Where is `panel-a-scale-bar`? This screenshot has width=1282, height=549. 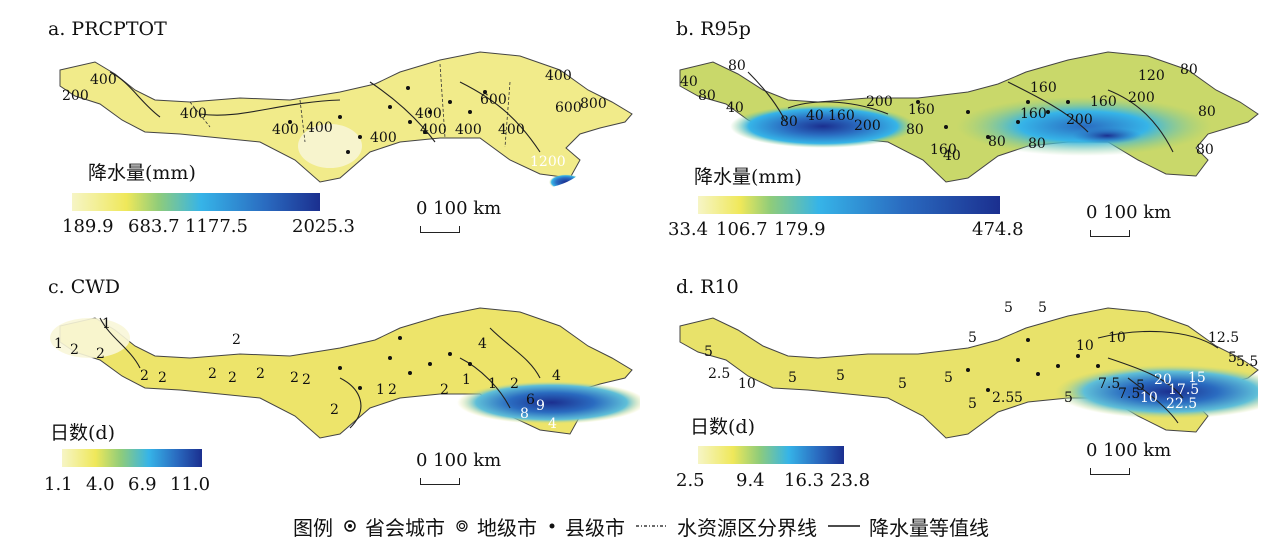 panel-a-scale-bar is located at coordinates (440, 229).